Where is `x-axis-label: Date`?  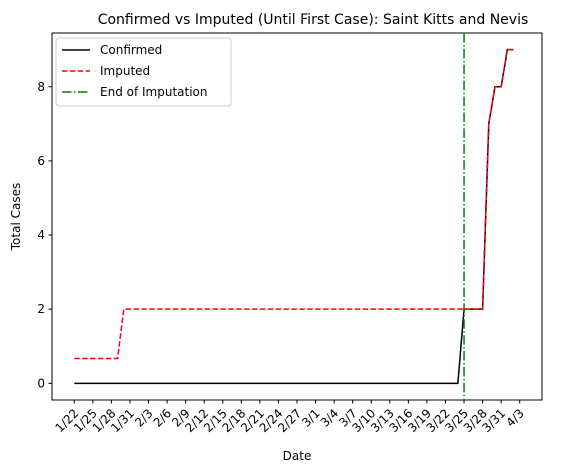
x-axis-label: Date is located at coordinates (297, 456).